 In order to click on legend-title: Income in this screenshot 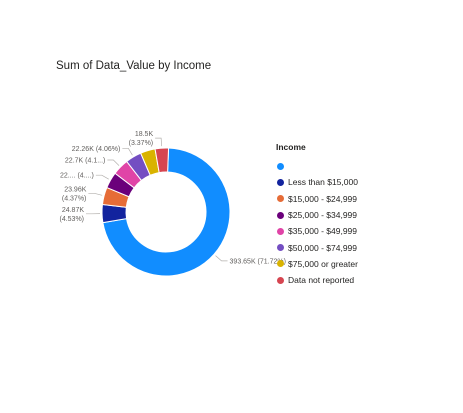, I will do `click(291, 147)`.